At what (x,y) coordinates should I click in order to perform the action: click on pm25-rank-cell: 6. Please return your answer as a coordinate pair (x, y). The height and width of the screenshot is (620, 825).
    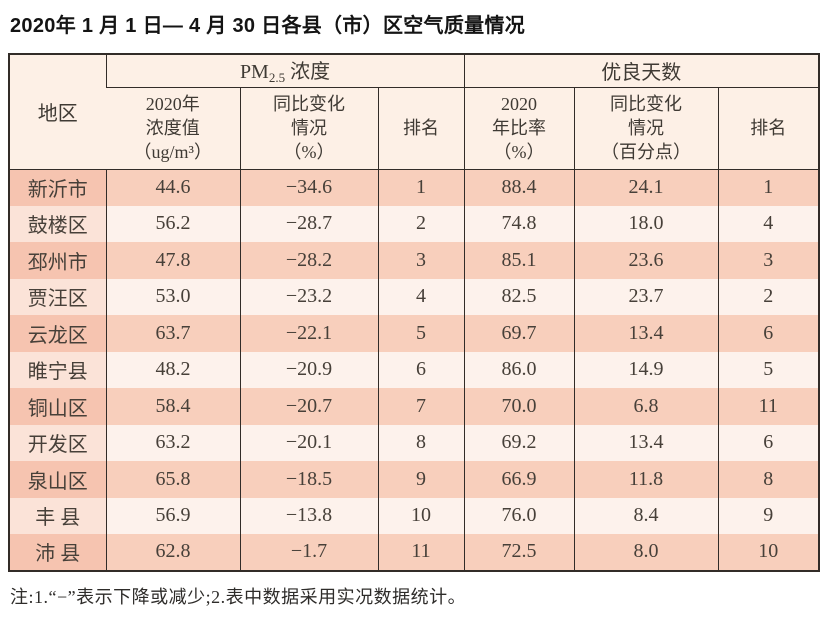
    Looking at the image, I should click on (421, 369).